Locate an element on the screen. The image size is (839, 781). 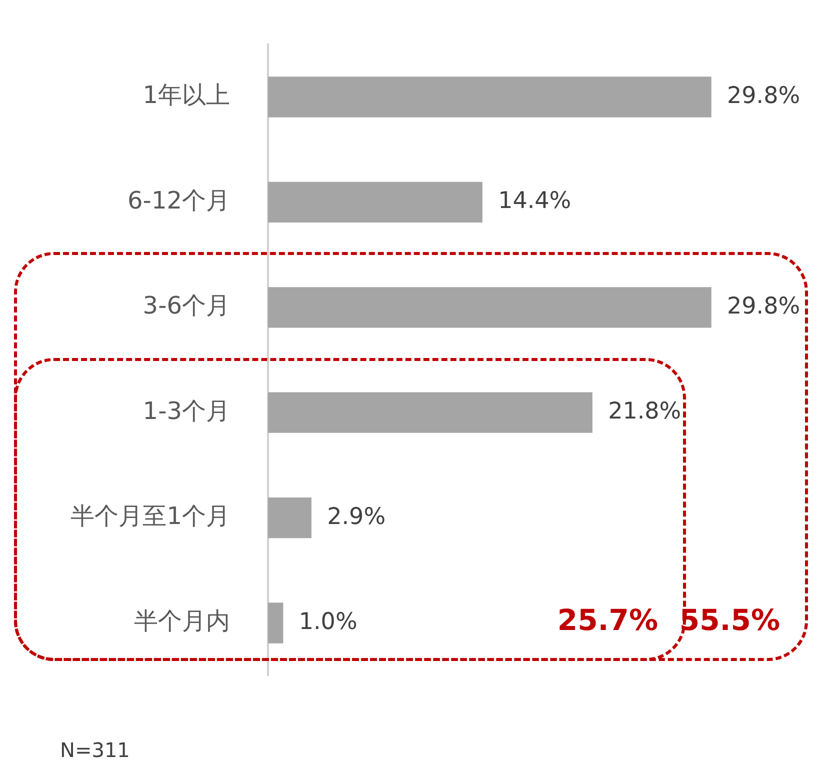
annotation: 25.7% is located at coordinates (607, 620).